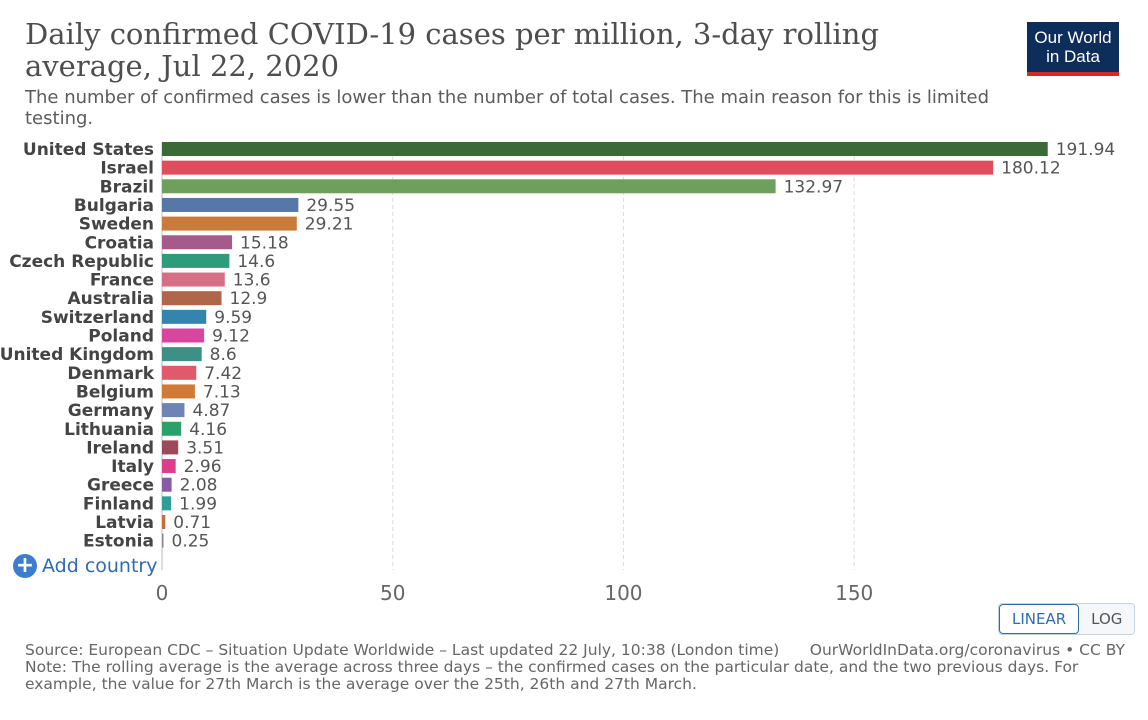  Describe the element at coordinates (1039, 619) in the screenshot. I see `linear-scale-button: LINEAR` at that location.